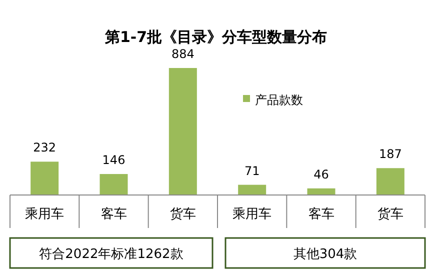  I want to click on chart-title: 第1-7批《目录》分车型数量分布, so click(216, 37).